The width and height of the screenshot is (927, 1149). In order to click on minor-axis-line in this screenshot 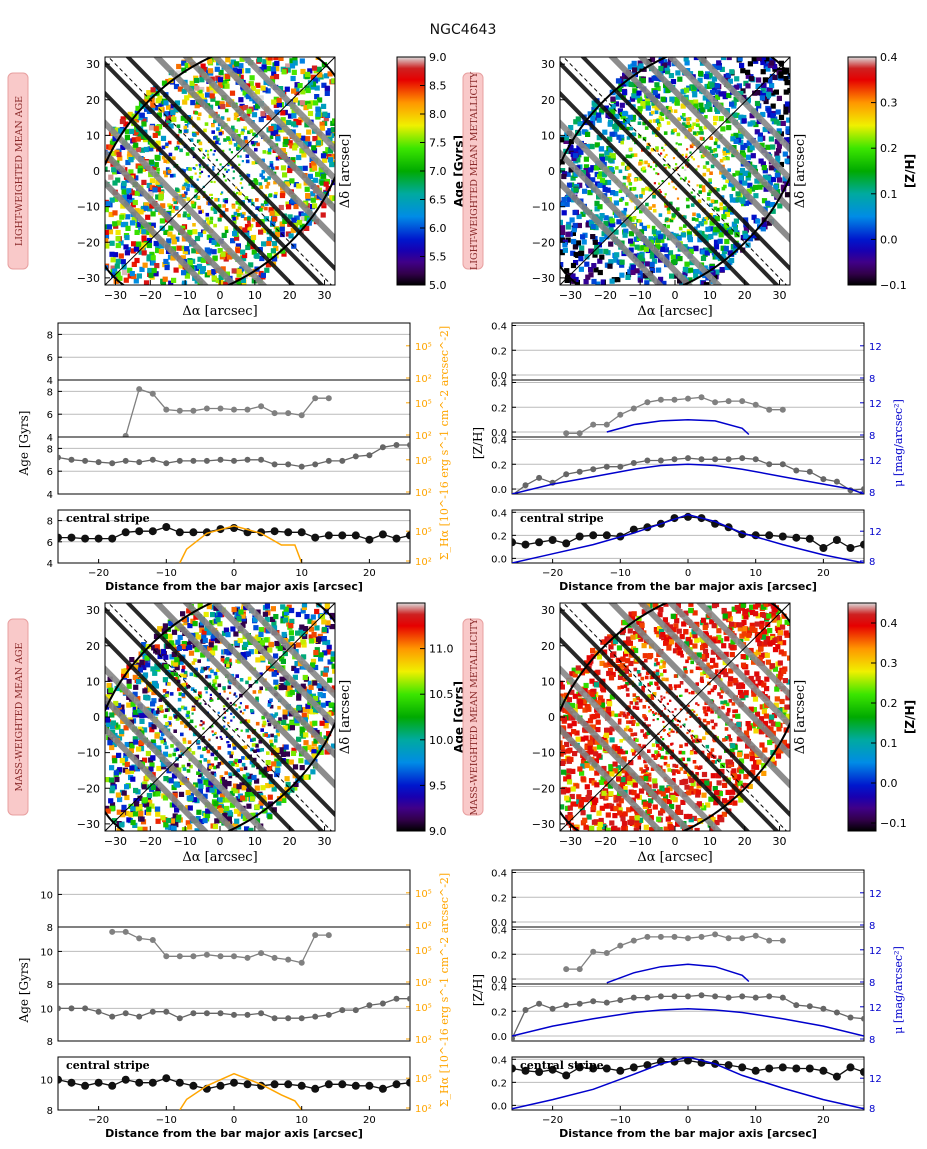, I will do `click(220, 717)`.